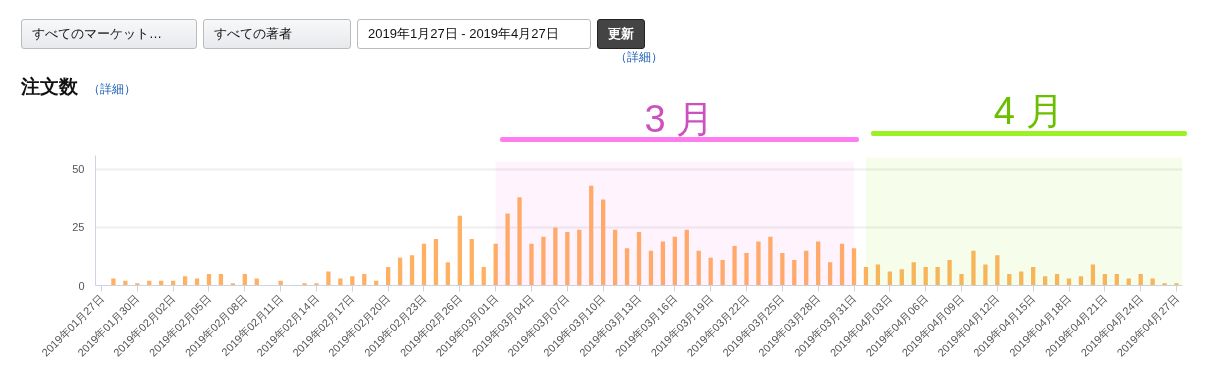 The width and height of the screenshot is (1228, 372). What do you see at coordinates (78, 227) in the screenshot?
I see `y-tick-label: 25` at bounding box center [78, 227].